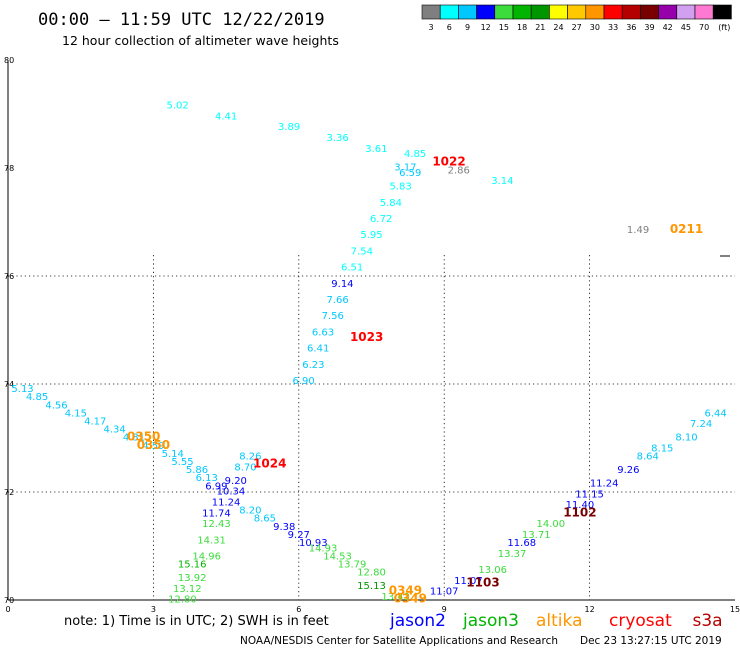 The height and width of the screenshot is (650, 740). I want to click on page-title: 00:00 – 11:59 UTC 12/22/2019, so click(181, 20).